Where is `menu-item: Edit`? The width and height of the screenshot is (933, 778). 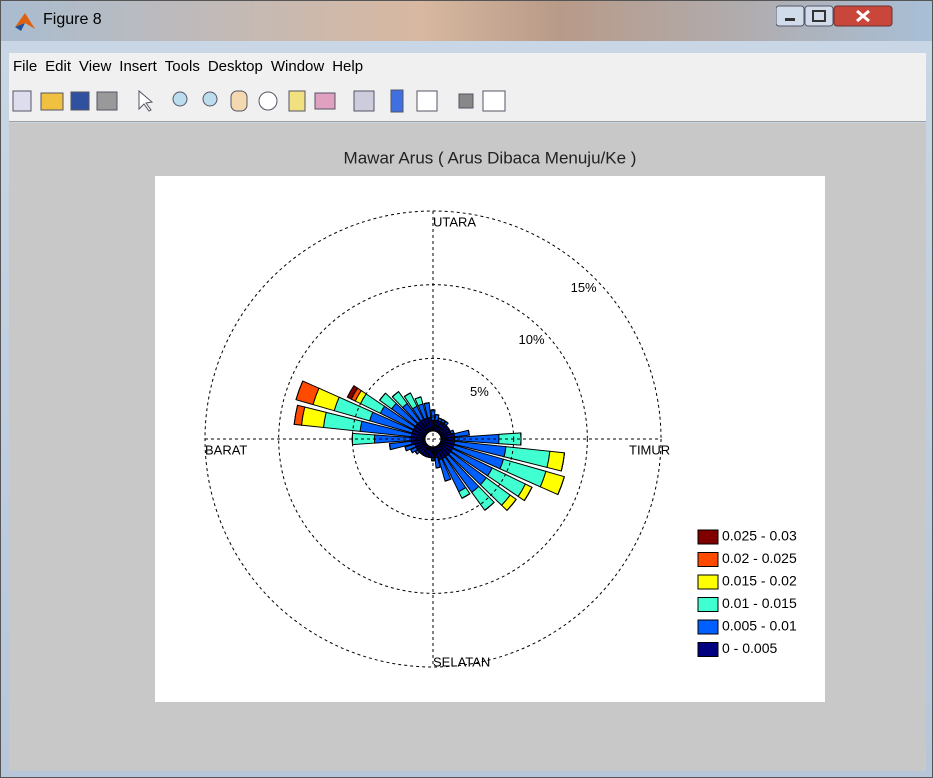
menu-item: Edit is located at coordinates (58, 66).